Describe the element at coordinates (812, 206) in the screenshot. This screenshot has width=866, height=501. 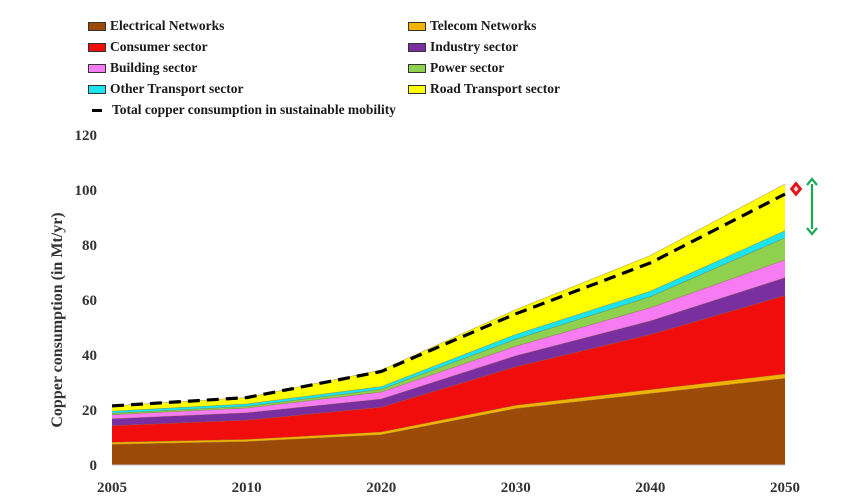
I see `double-arrow-green` at that location.